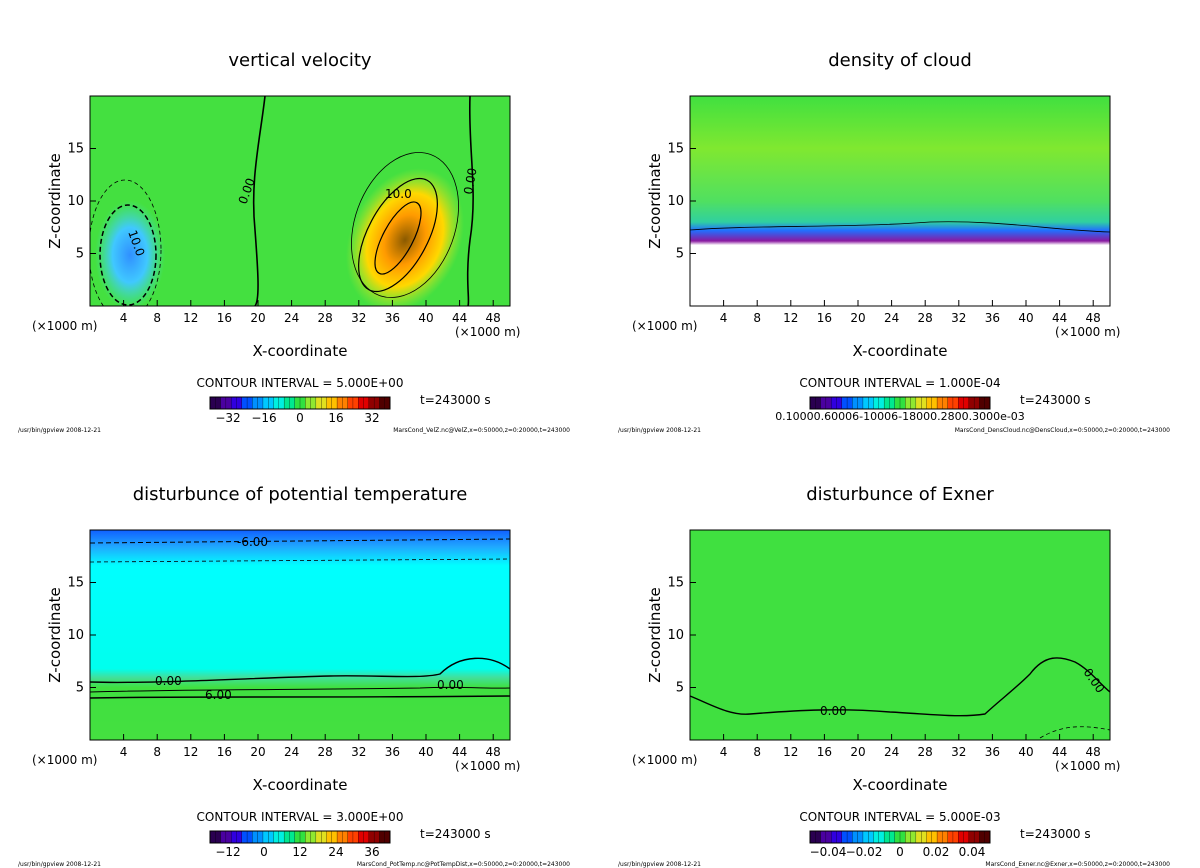 The width and height of the screenshot is (1200, 868). I want to click on x-tick-label: 44, so click(1059, 318).